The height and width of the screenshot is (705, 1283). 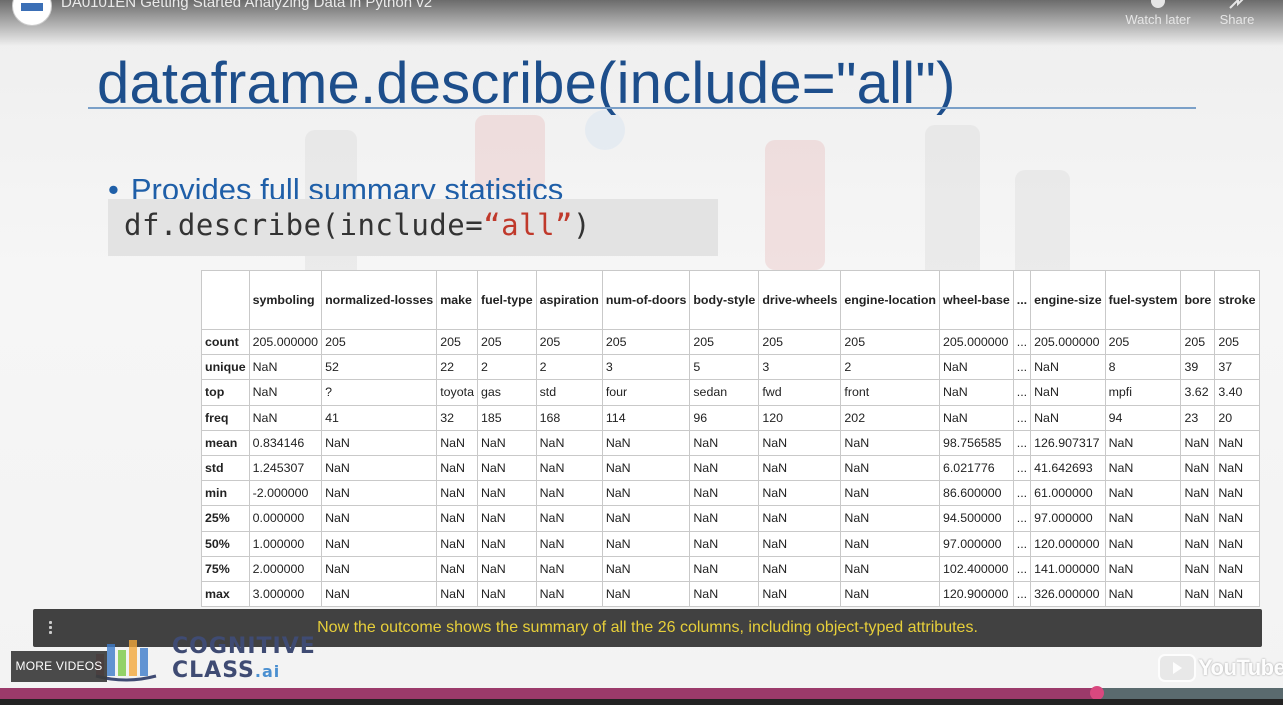 What do you see at coordinates (890, 300) in the screenshot?
I see `column-header: engine-location` at bounding box center [890, 300].